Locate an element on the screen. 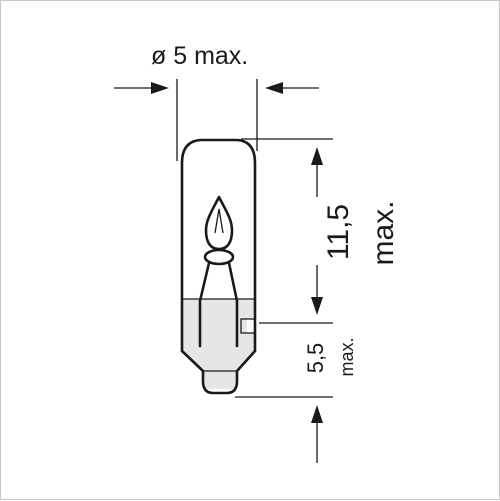  base-shading is located at coordinates (218, 344).